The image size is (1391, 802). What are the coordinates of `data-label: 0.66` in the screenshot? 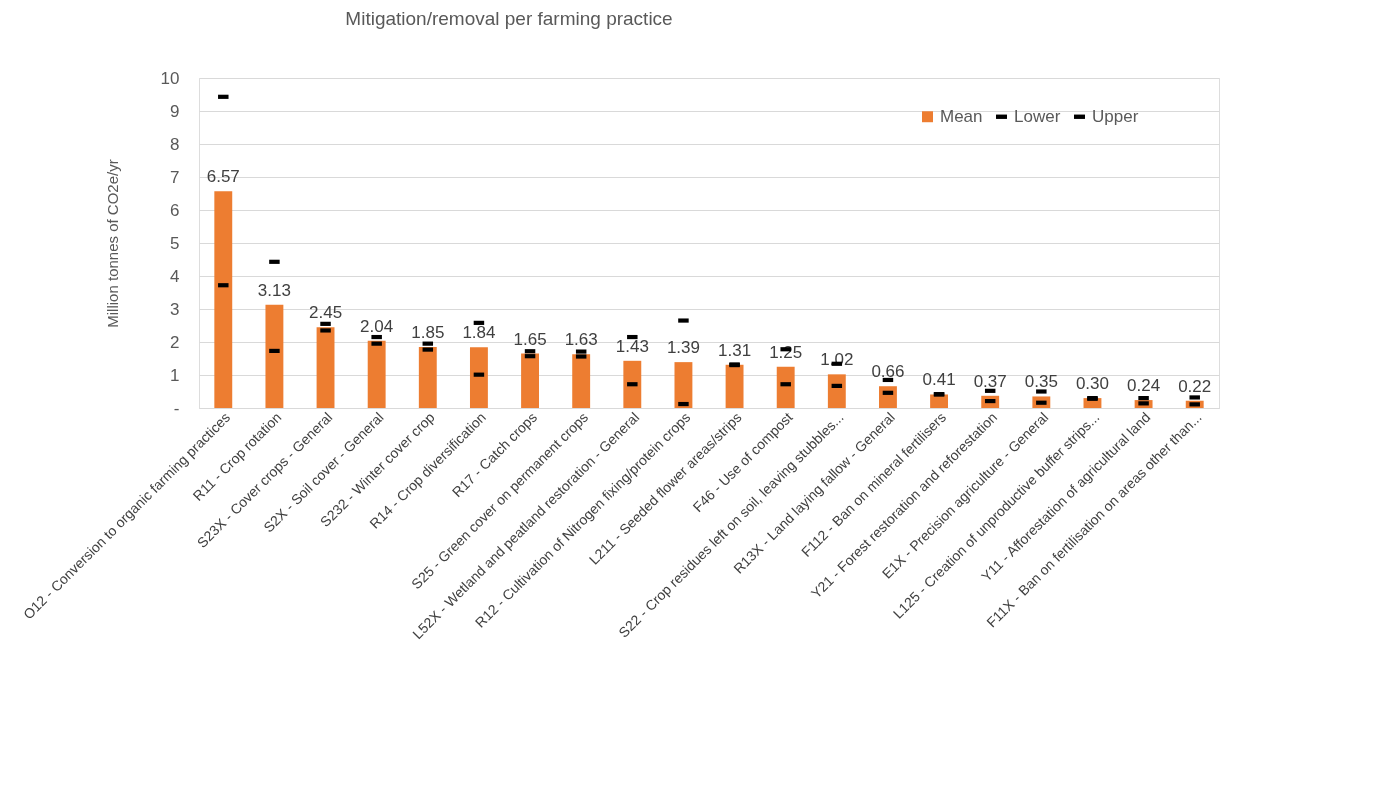 It's located at (888, 372).